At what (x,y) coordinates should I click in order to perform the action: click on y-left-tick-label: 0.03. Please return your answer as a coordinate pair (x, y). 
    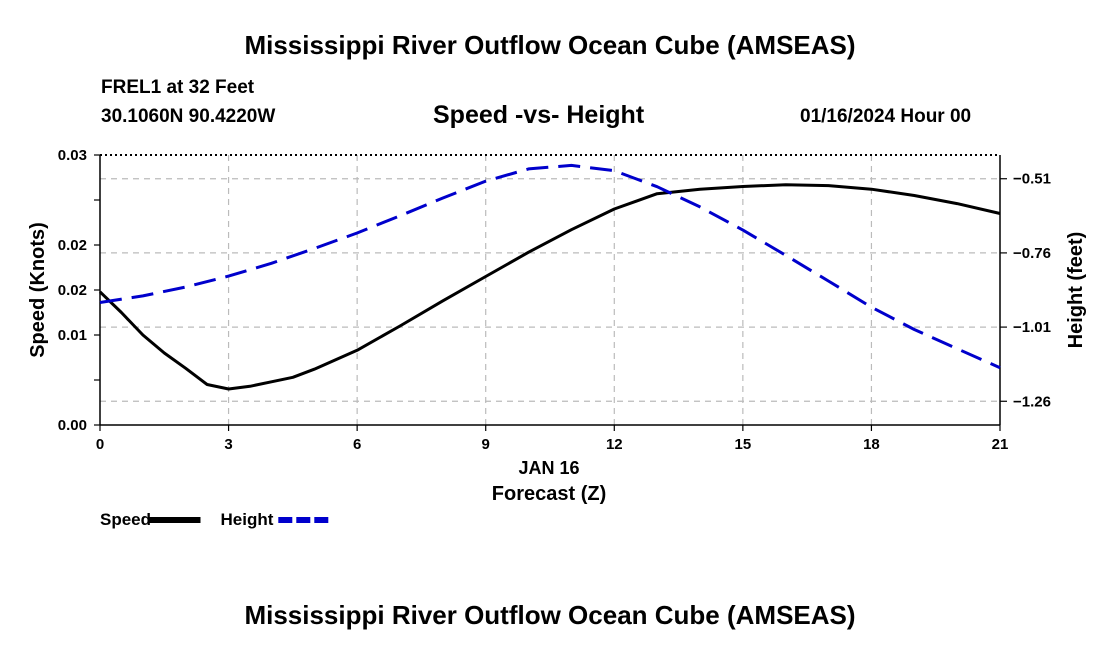
    Looking at the image, I should click on (72, 155).